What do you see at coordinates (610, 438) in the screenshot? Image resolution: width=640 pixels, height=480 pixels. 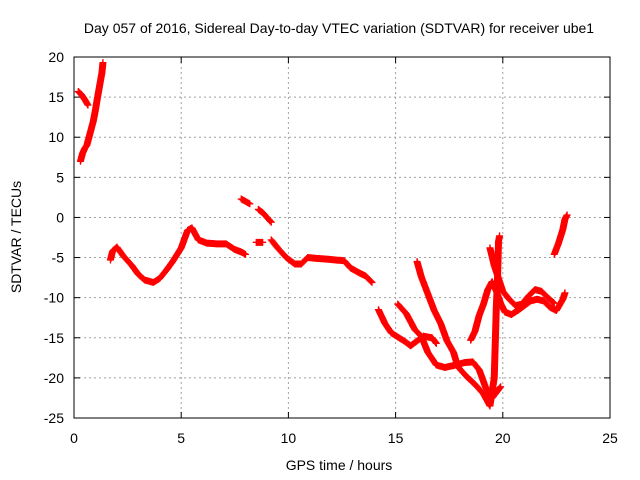 I see `x-tick-label: 25` at bounding box center [610, 438].